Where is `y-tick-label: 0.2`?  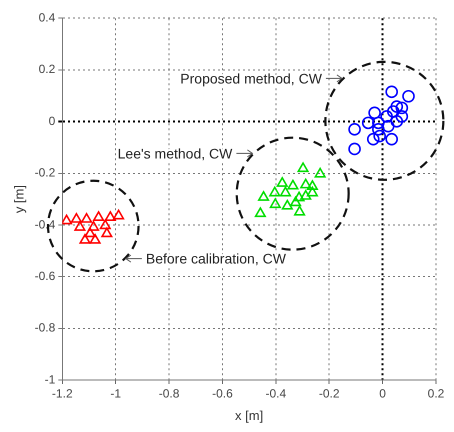
y-tick-label: 0.2 is located at coordinates (47, 69).